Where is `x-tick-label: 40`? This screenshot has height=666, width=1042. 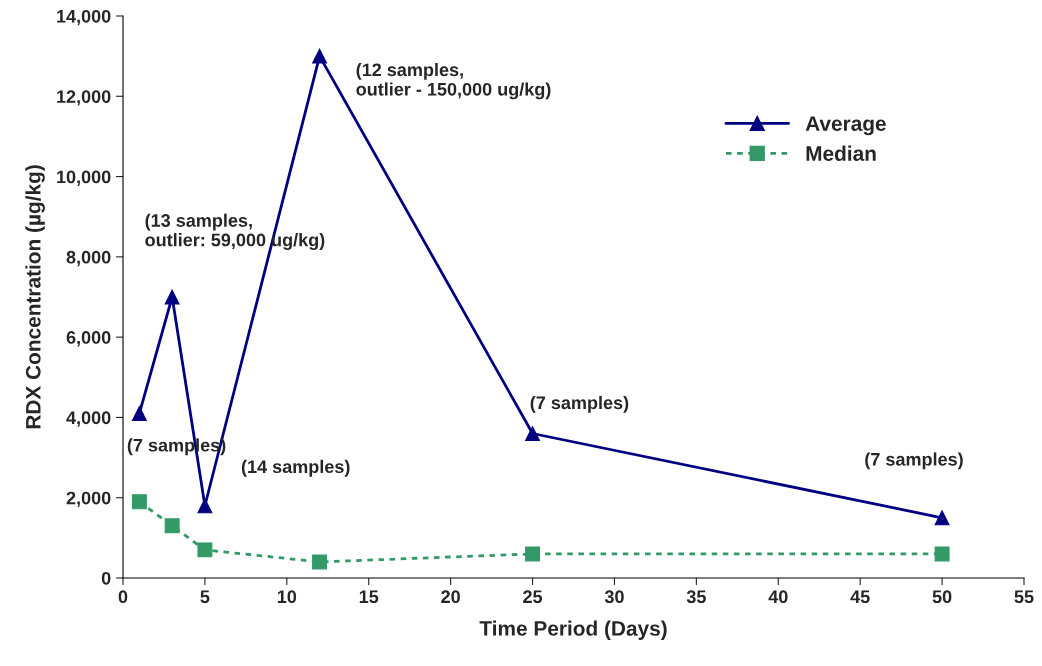 x-tick-label: 40 is located at coordinates (778, 597).